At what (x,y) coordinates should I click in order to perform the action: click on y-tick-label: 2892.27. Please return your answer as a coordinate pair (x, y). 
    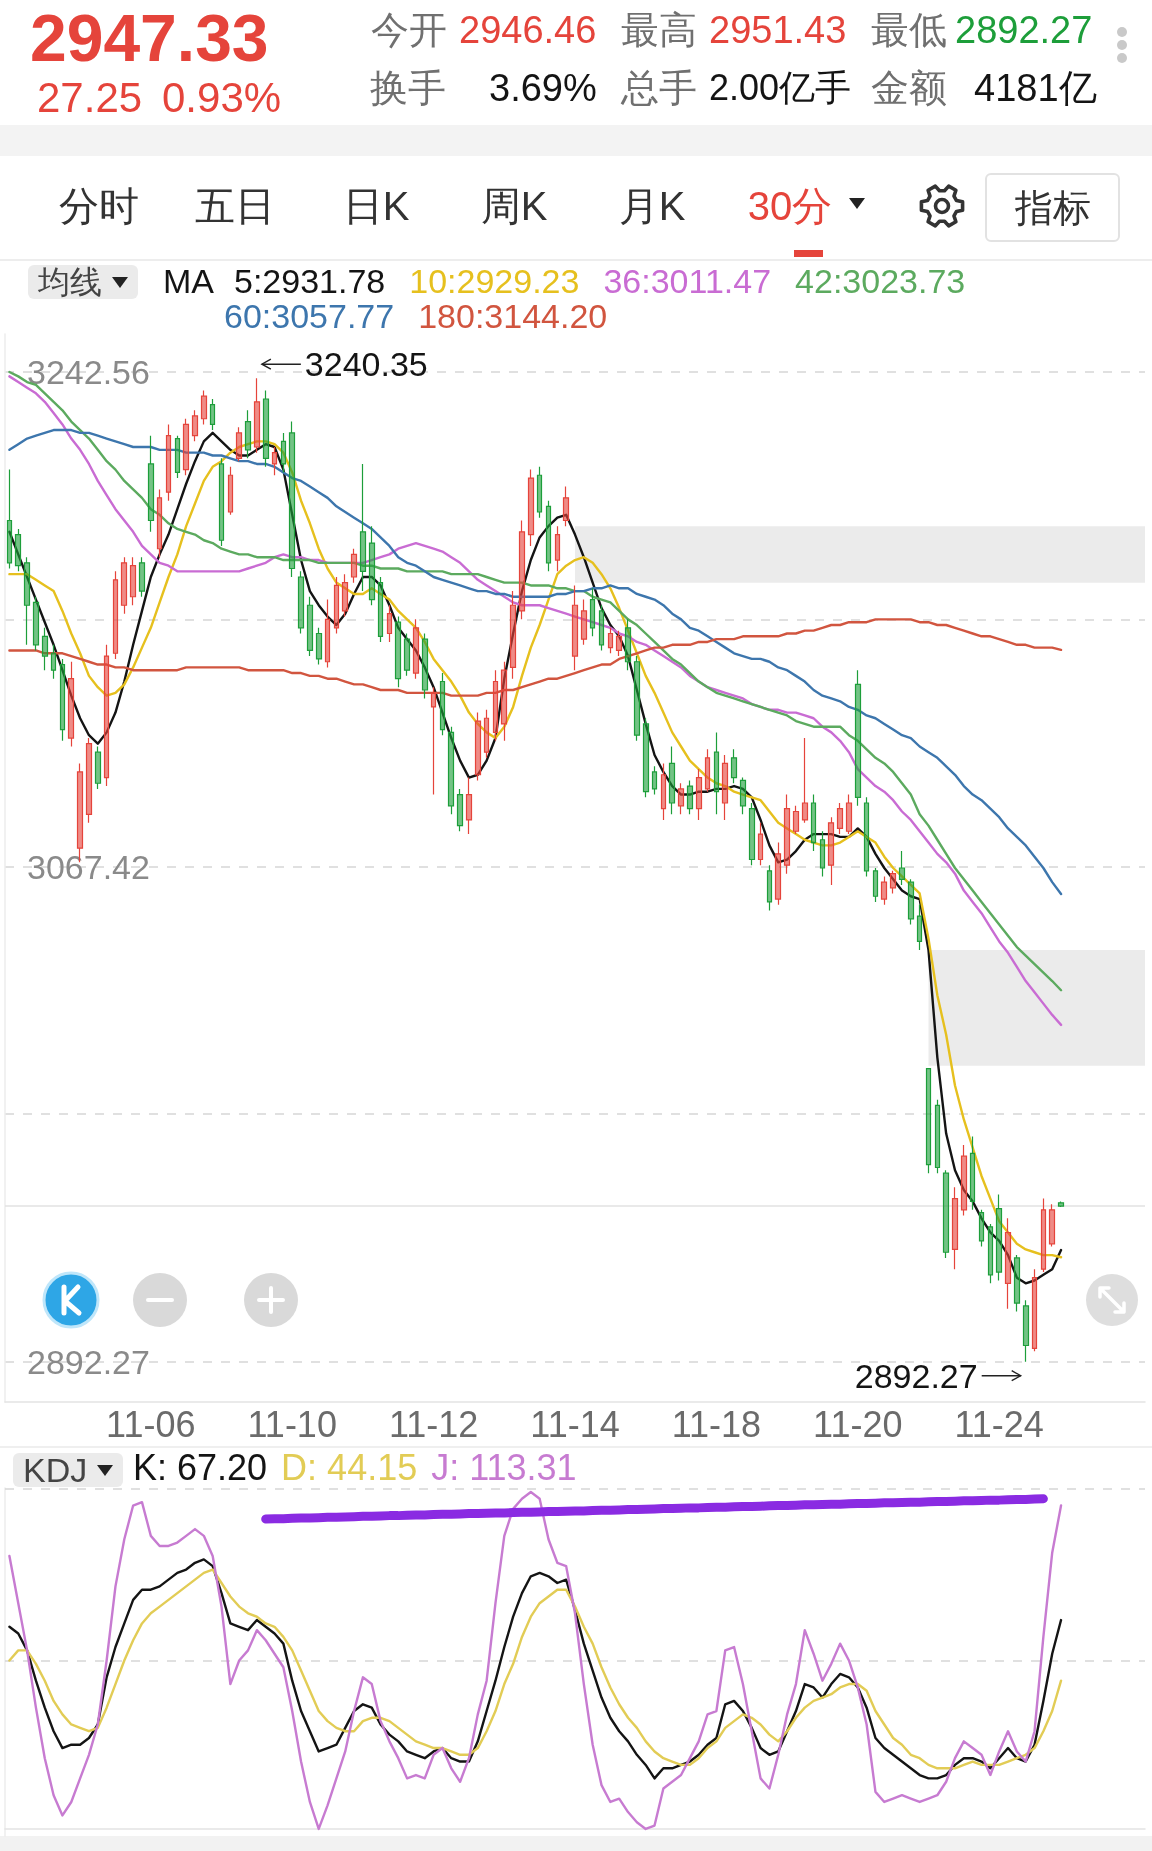
    Looking at the image, I should click on (88, 1361).